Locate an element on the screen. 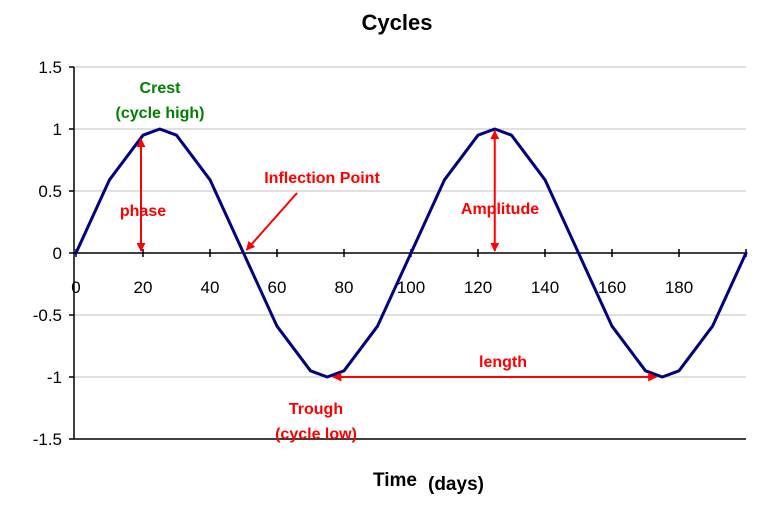  phase-label: phase is located at coordinates (143, 211).